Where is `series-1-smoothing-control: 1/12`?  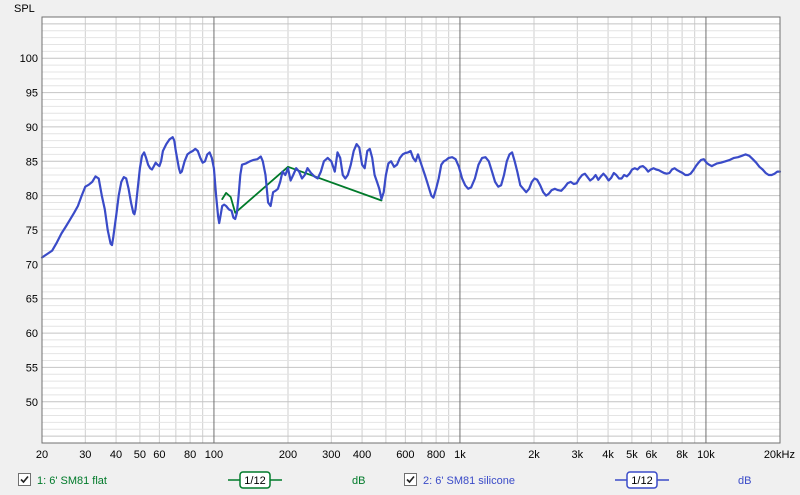 series-1-smoothing-control: 1/12 is located at coordinates (255, 480).